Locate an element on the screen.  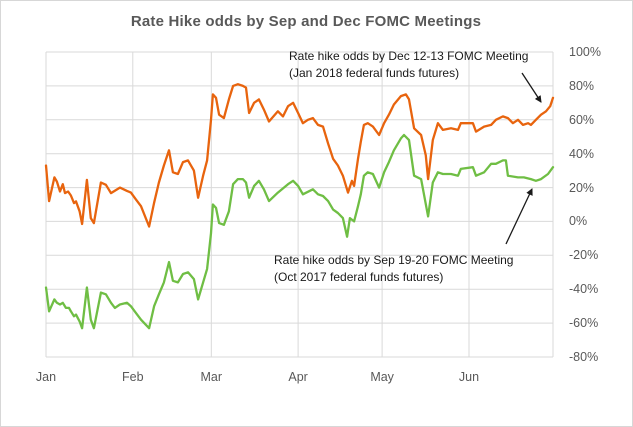
y-axis-tick-label: -20% is located at coordinates (584, 255).